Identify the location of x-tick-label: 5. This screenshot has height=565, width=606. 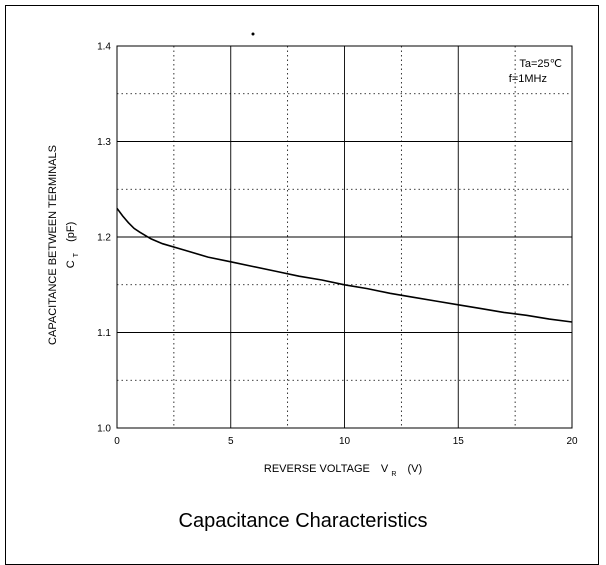
(231, 441).